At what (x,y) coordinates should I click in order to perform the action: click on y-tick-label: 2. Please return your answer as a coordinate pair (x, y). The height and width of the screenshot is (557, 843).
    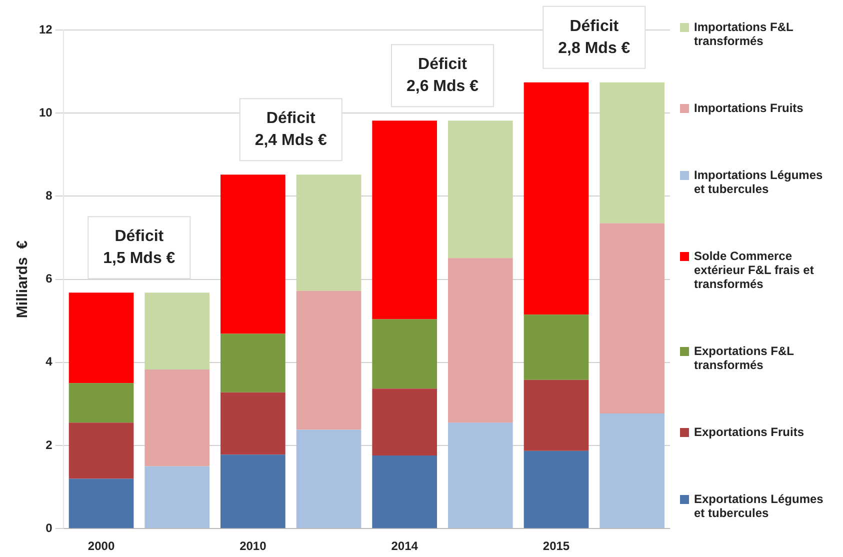
    Looking at the image, I should click on (49, 445).